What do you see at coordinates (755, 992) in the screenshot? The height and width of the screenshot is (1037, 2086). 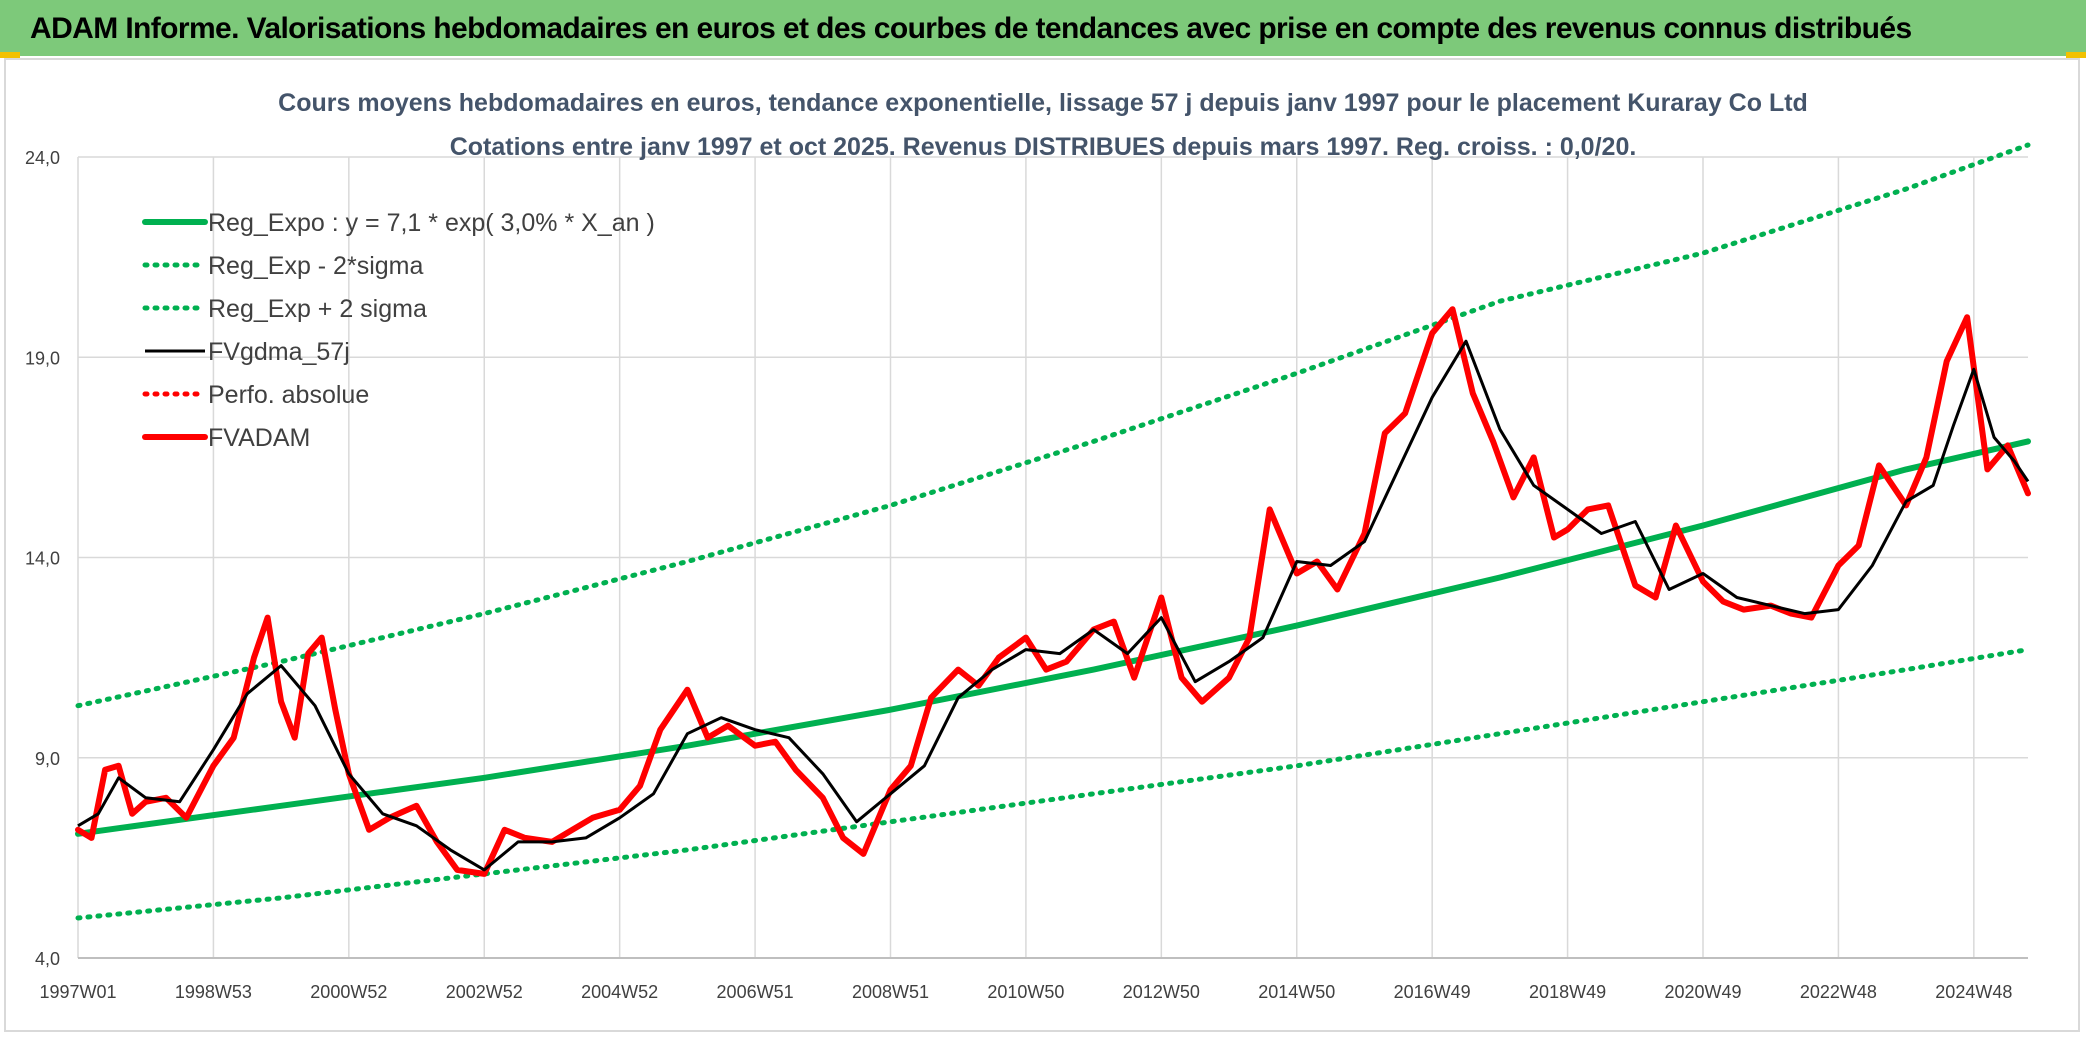 I see `x-tick-label: 2006W51` at bounding box center [755, 992].